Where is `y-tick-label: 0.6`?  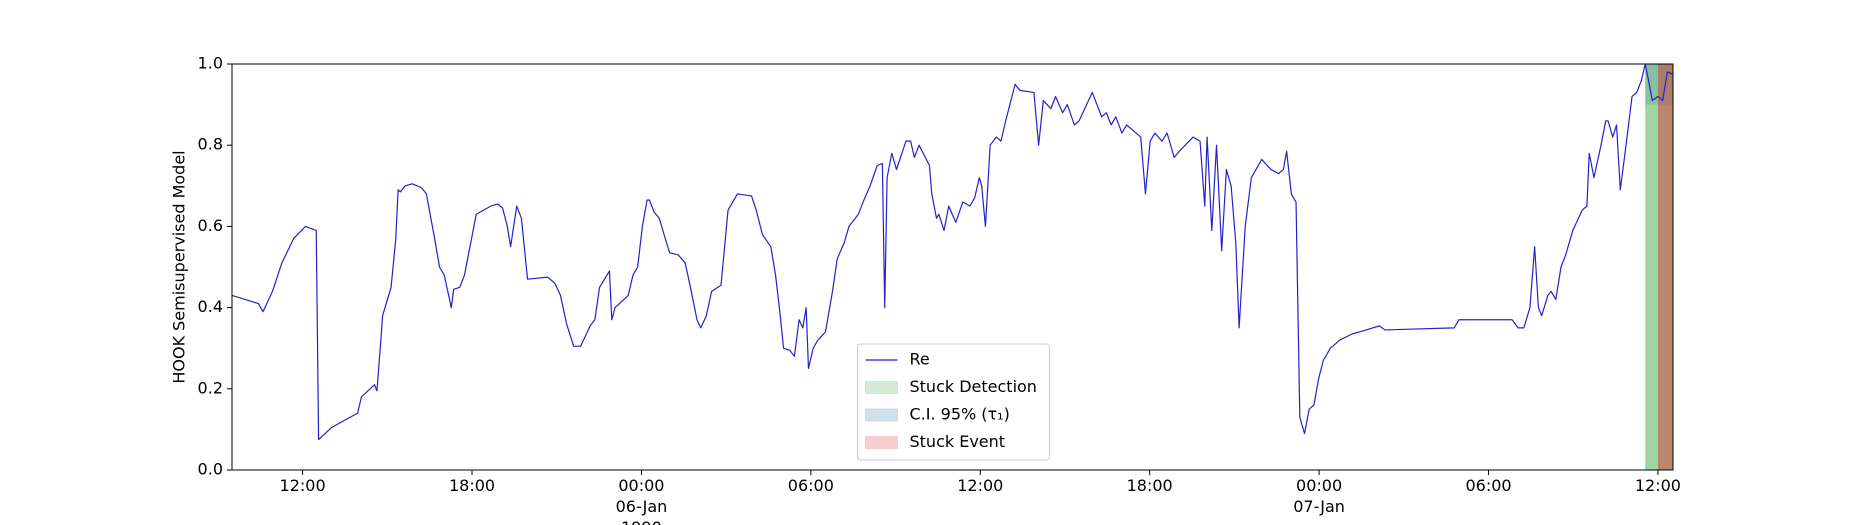
y-tick-label: 0.6 is located at coordinates (210, 225).